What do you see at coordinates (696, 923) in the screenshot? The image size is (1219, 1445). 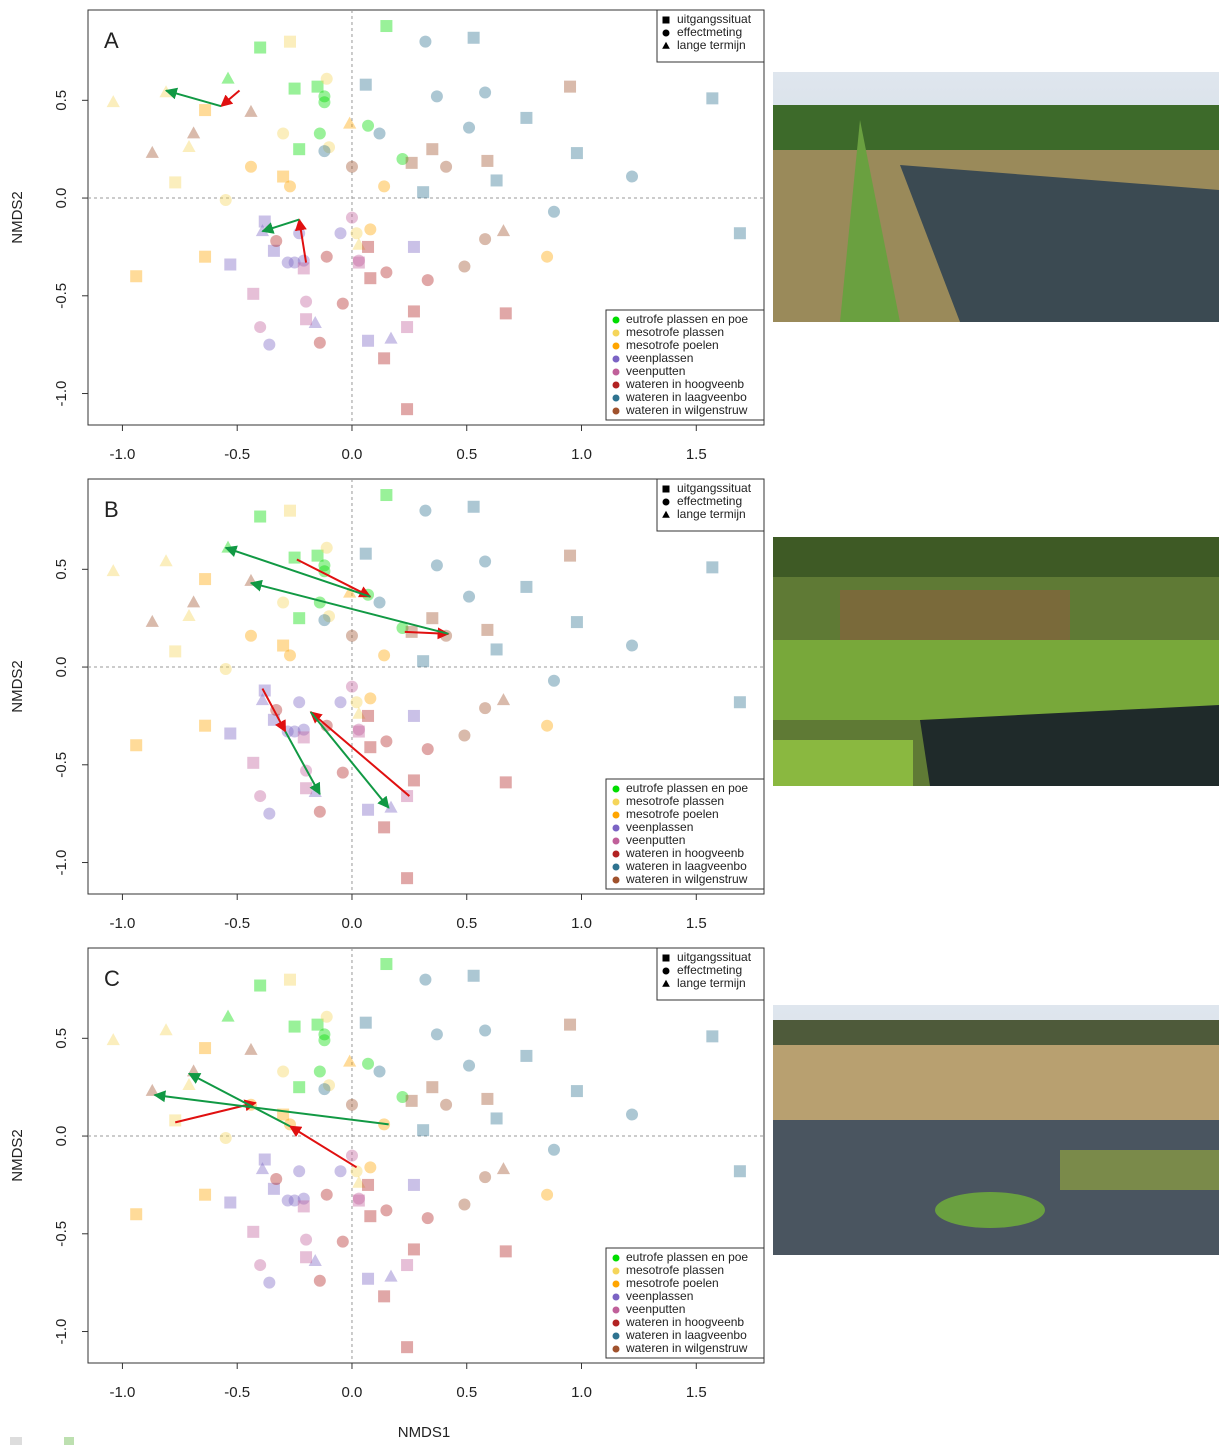 I see `x-tick-label: 1.5` at bounding box center [696, 923].